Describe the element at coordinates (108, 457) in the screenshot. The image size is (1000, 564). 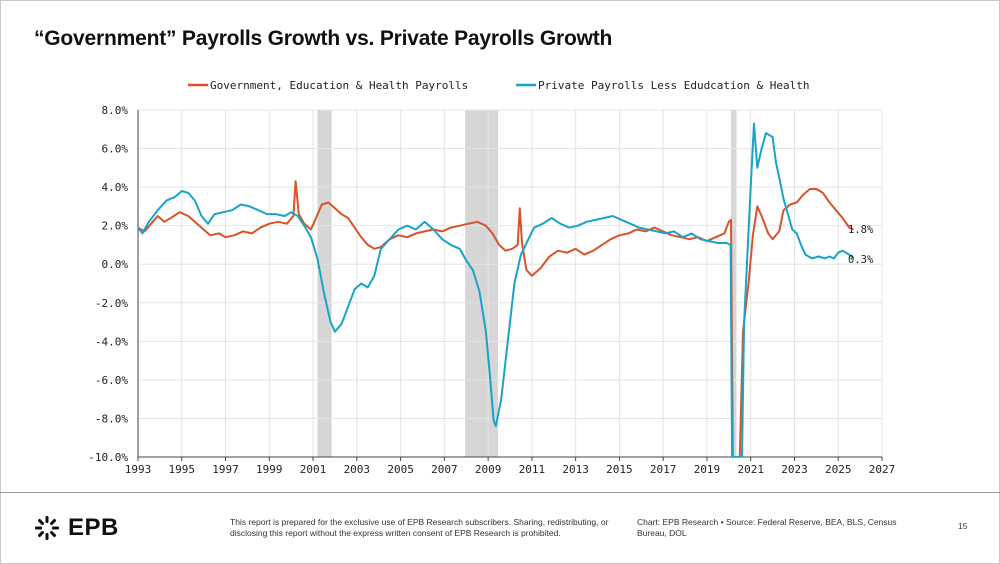
I see `y-tick-label: -10.0%` at that location.